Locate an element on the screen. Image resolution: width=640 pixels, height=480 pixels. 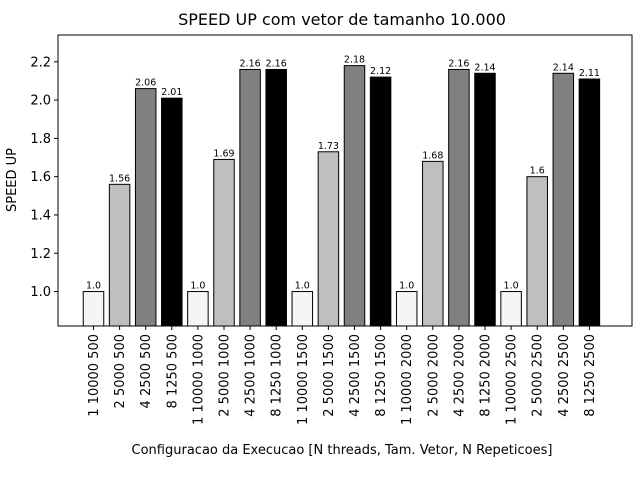
x-tick-label-8: 8 1250 1000 is located at coordinates (277, 375).